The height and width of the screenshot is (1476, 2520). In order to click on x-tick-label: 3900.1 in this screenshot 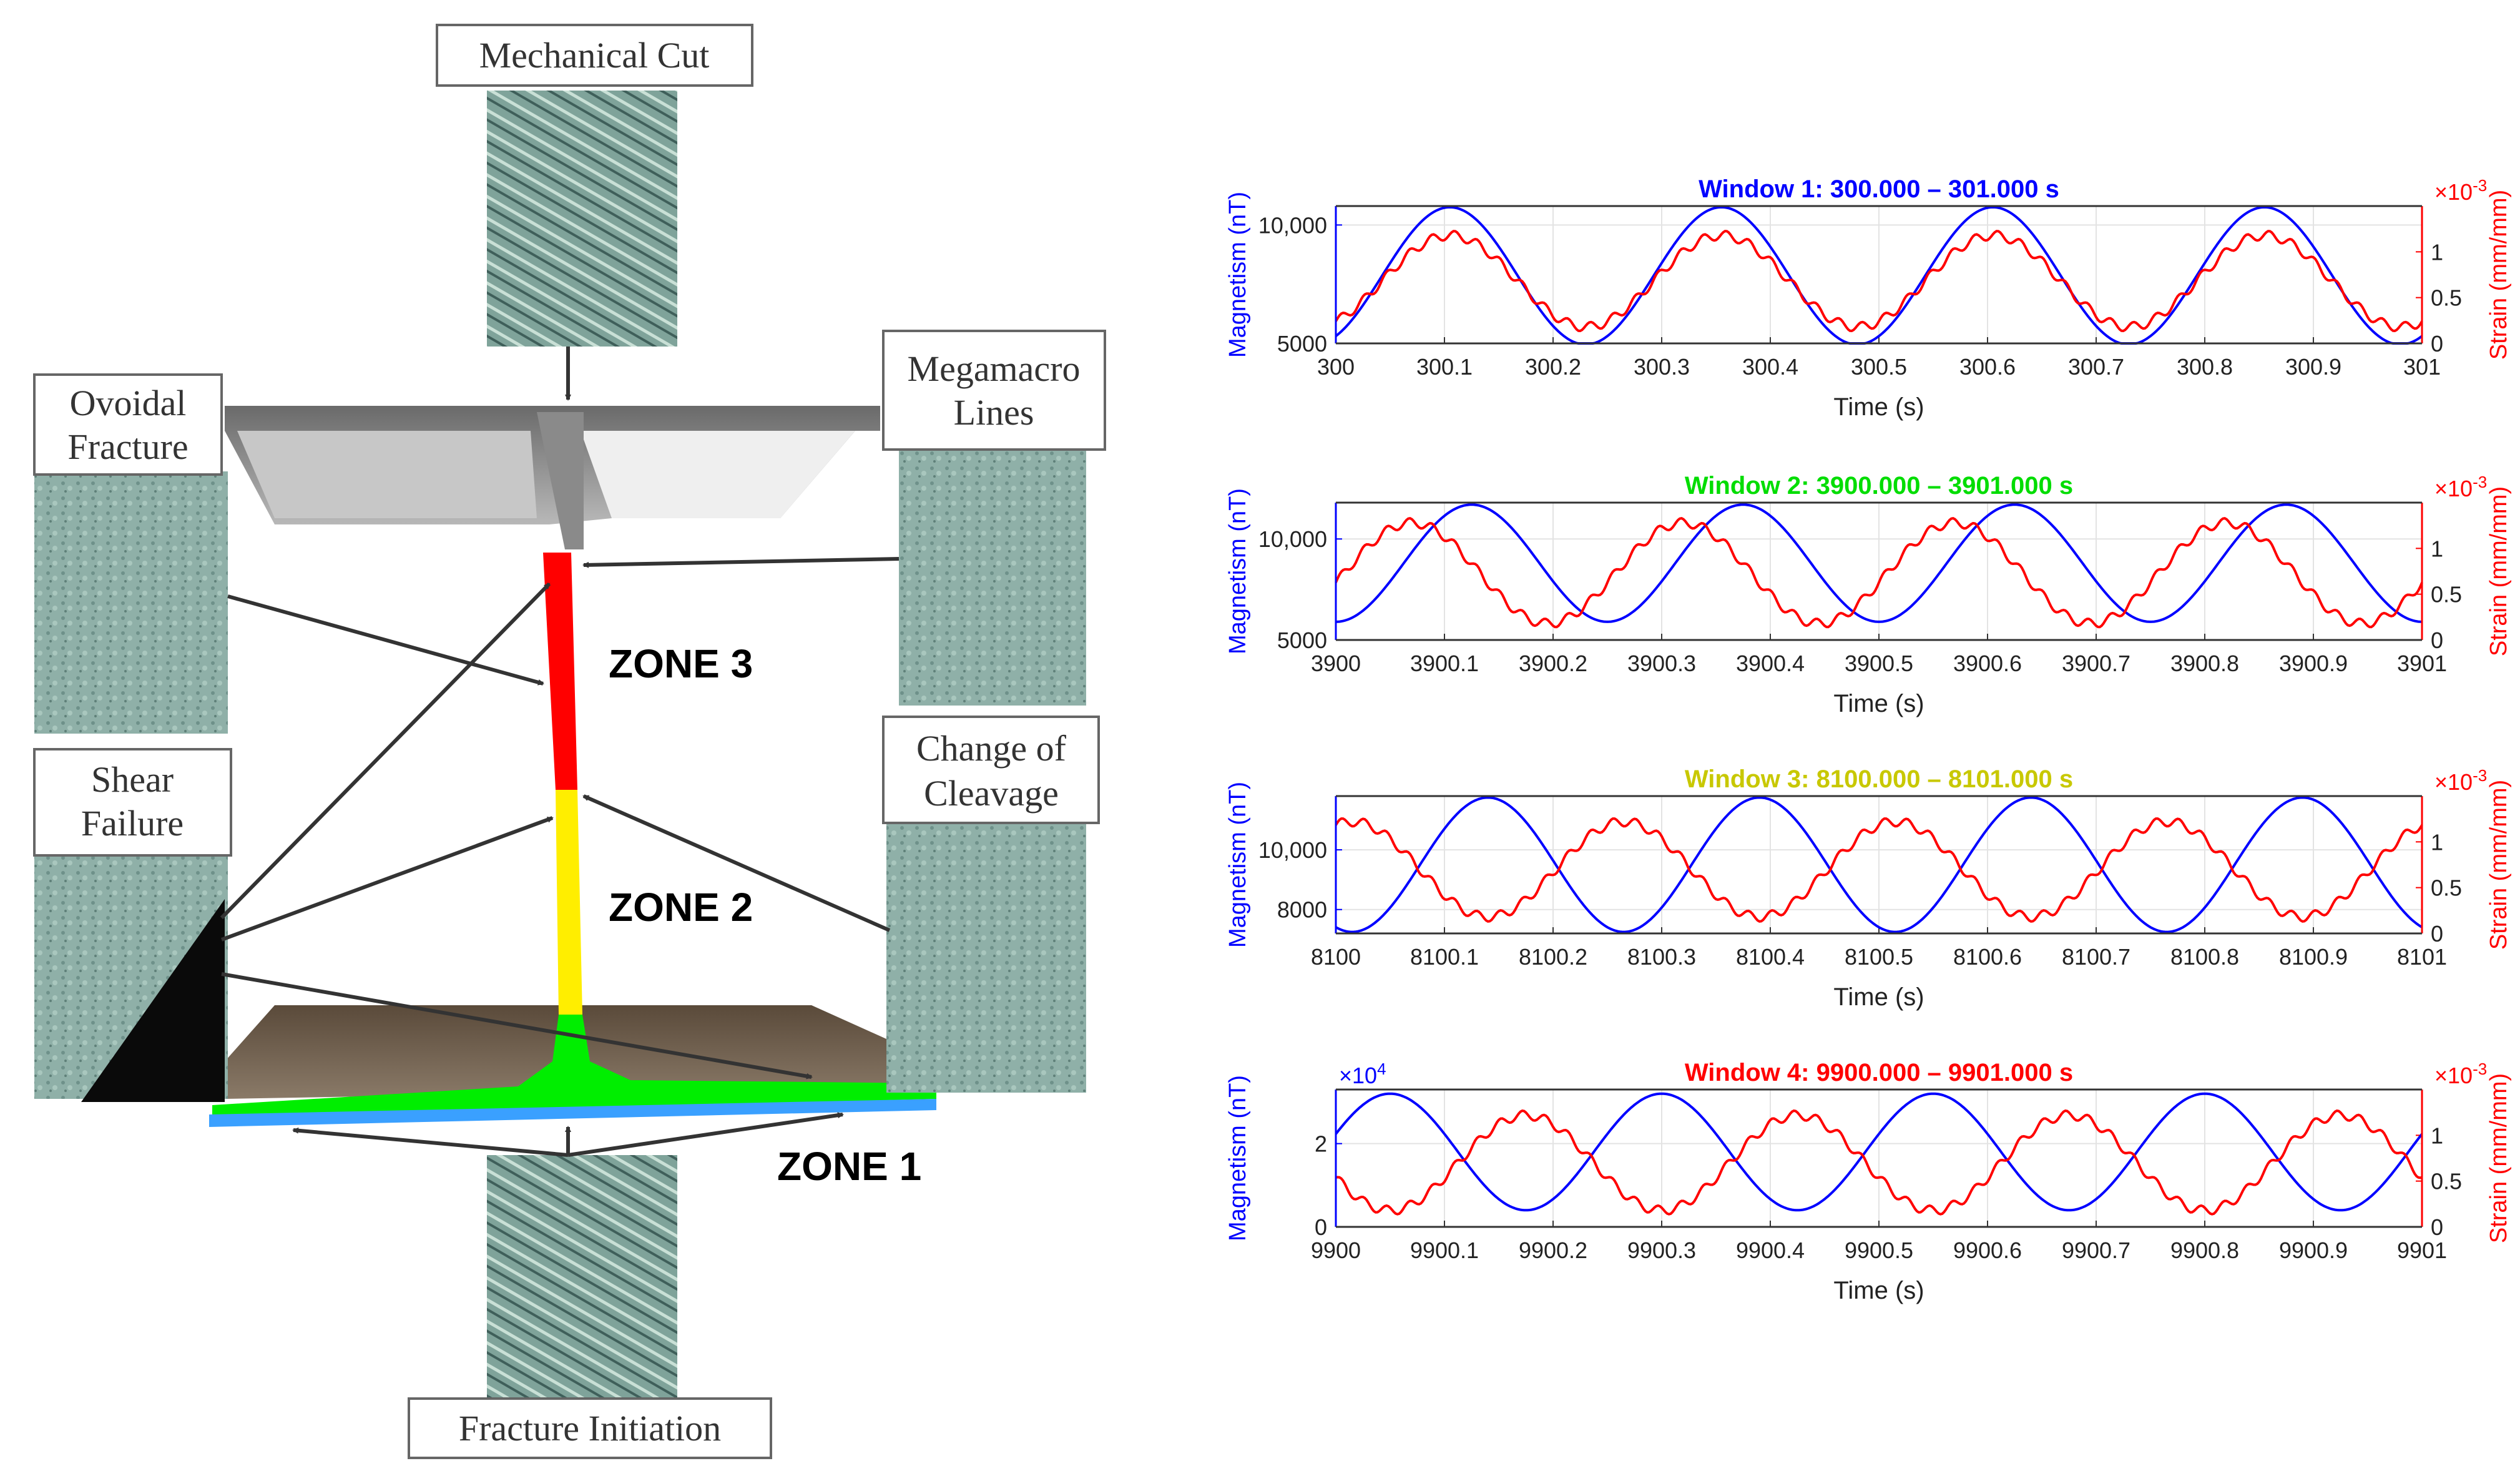, I will do `click(1444, 663)`.